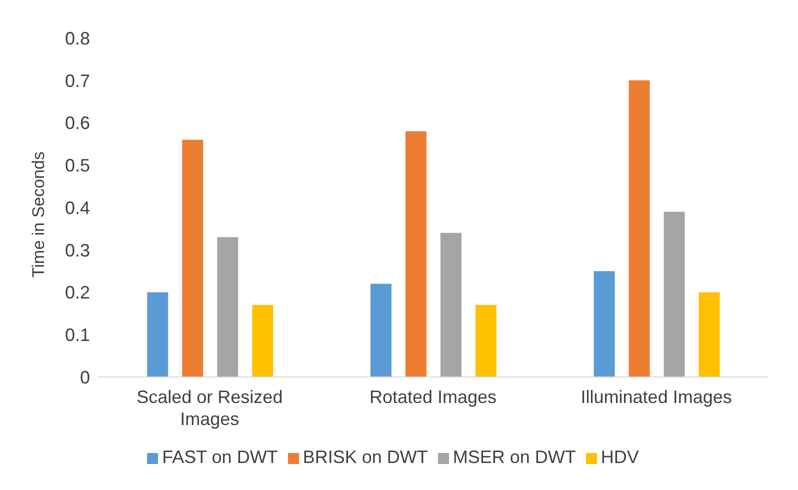 This screenshot has width=798, height=490. What do you see at coordinates (365, 457) in the screenshot?
I see `legend-label: BRISK on DWT` at bounding box center [365, 457].